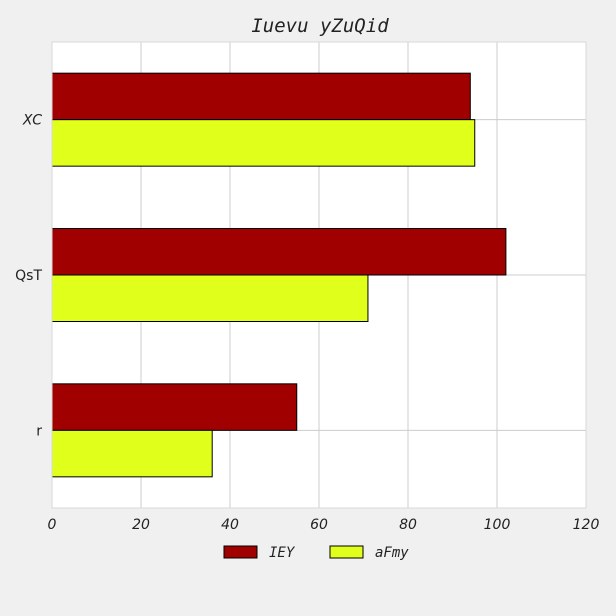 Image resolution: width=616 pixels, height=616 pixels. I want to click on x-tick-label: 60, so click(319, 525).